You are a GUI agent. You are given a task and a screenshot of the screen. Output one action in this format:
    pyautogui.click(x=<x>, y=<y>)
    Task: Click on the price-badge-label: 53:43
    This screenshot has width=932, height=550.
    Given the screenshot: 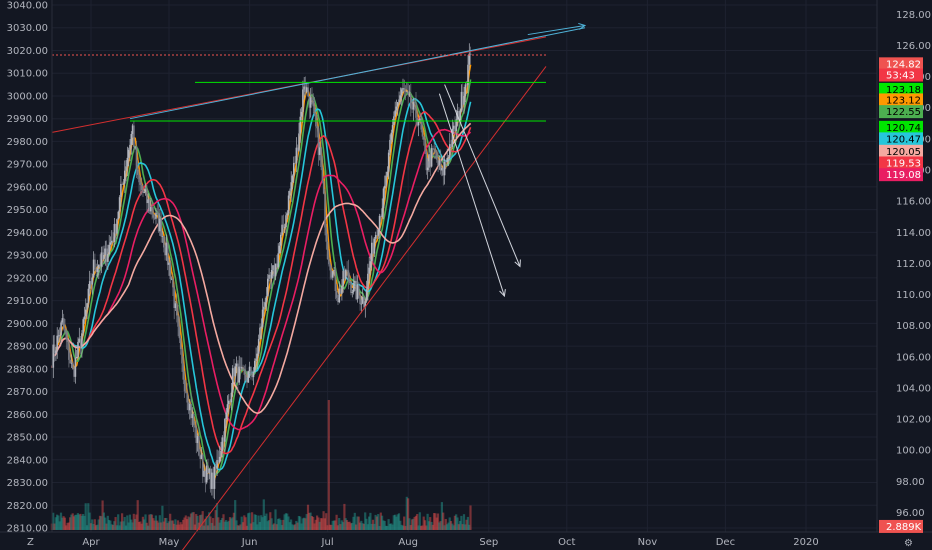 What is the action you would take?
    pyautogui.click(x=900, y=76)
    